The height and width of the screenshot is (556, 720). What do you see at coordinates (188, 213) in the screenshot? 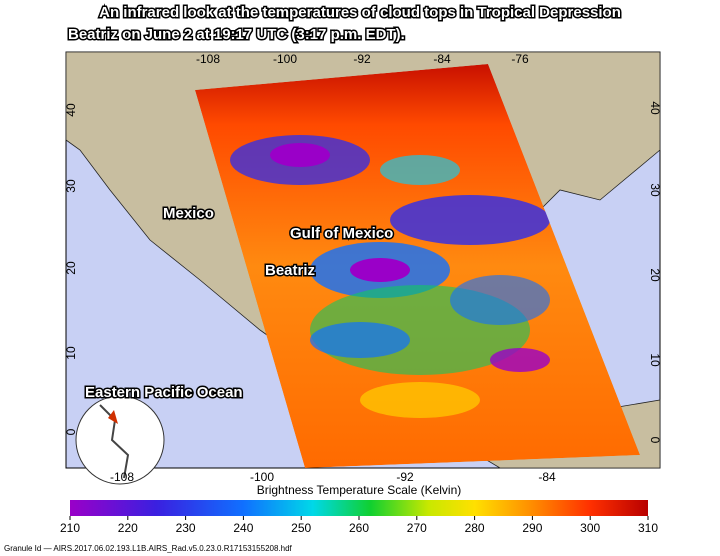
I see `map-label: Mexico` at bounding box center [188, 213].